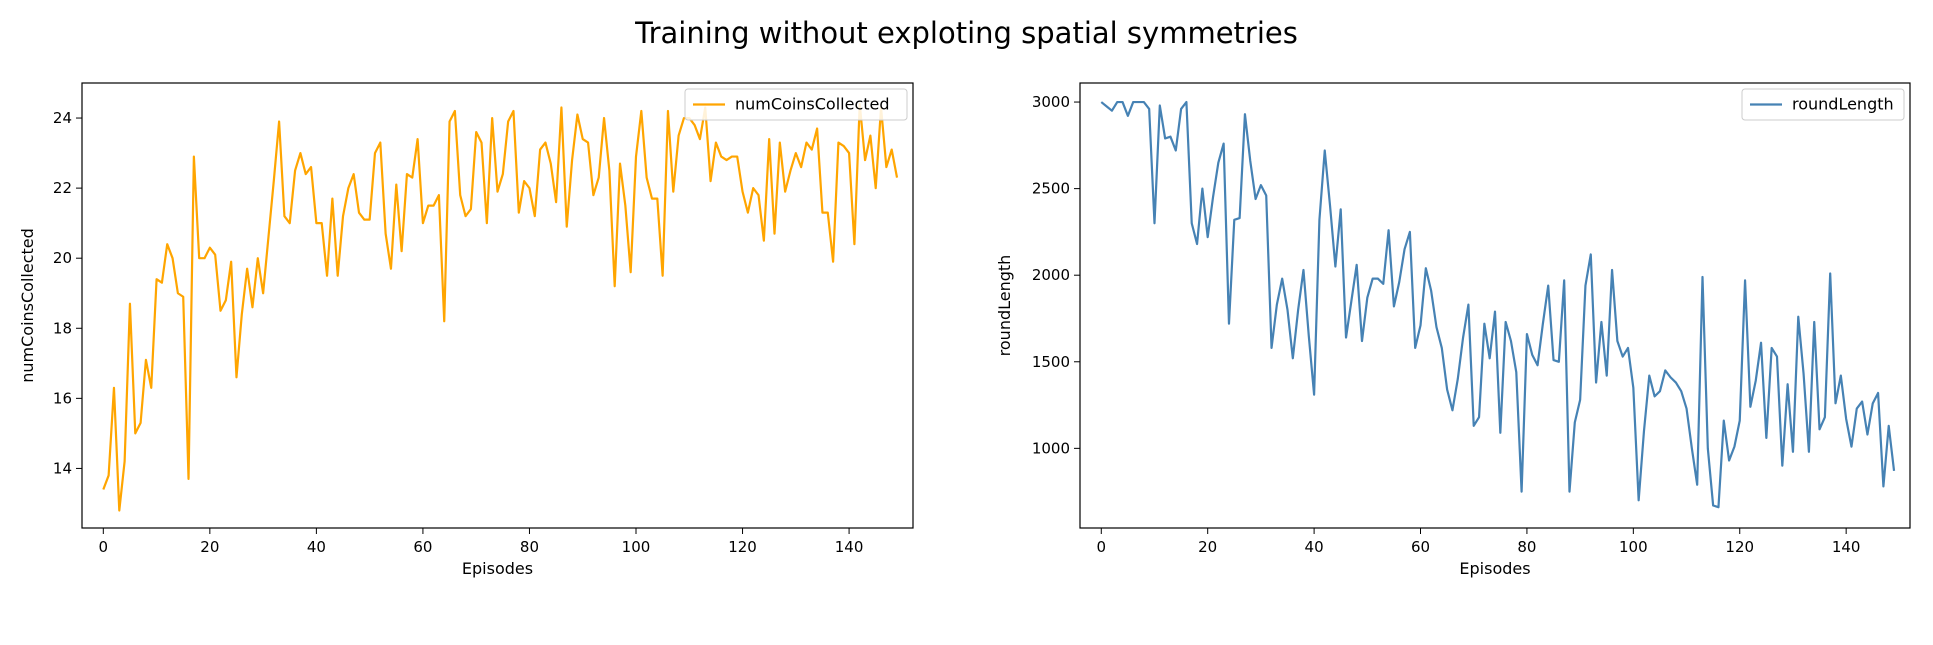 Image resolution: width=1933 pixels, height=645 pixels. Describe the element at coordinates (1004, 306) in the screenshot. I see `y-axis-label: roundLength` at that location.